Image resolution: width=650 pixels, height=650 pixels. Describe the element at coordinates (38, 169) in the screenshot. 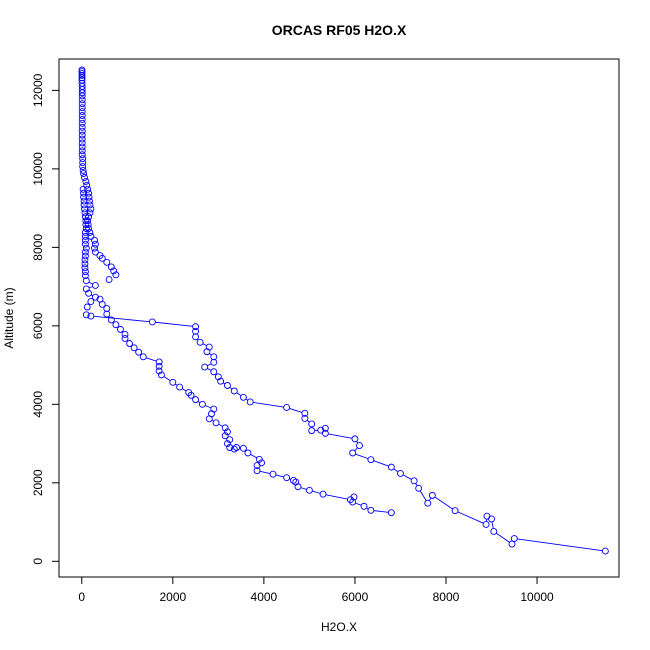

I see `y-tick-label: 10000` at that location.